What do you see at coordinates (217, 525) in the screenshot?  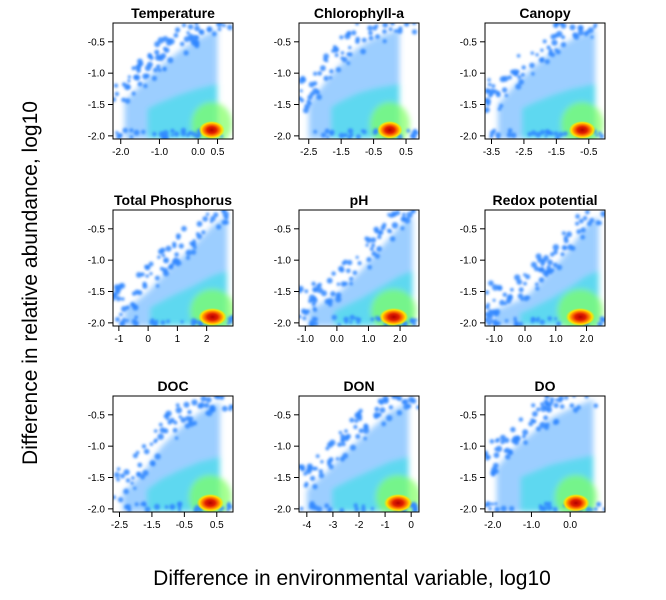 I see `x-tick-label: 0.5` at bounding box center [217, 525].